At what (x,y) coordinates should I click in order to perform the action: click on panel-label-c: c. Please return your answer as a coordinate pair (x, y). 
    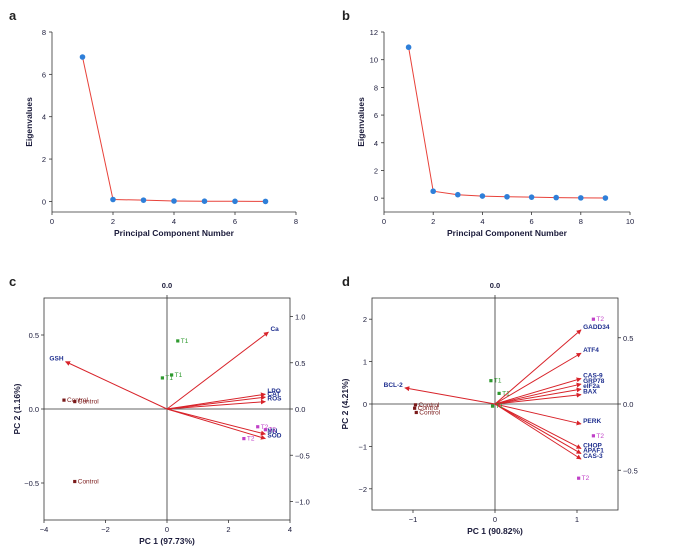
    Looking at the image, I should click on (13, 281).